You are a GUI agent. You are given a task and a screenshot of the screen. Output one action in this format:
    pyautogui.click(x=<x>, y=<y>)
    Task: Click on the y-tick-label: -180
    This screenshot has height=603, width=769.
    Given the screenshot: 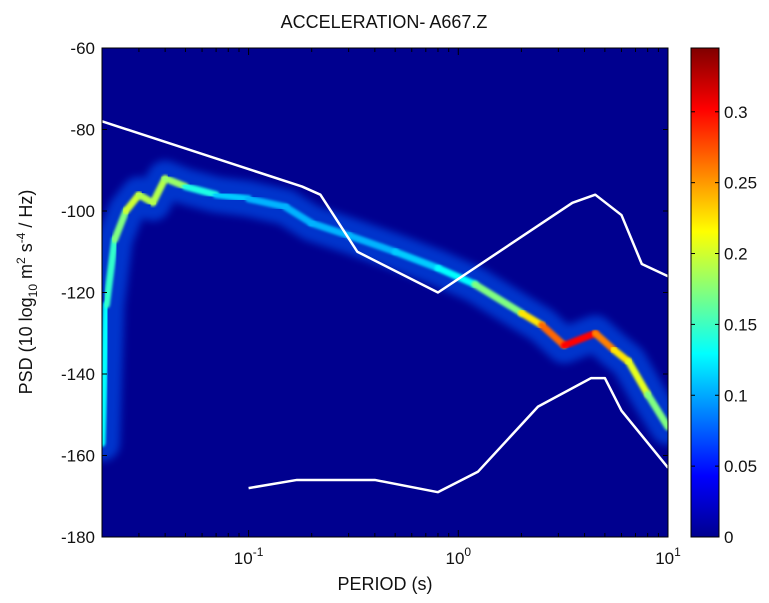 What is the action you would take?
    pyautogui.click(x=78, y=537)
    